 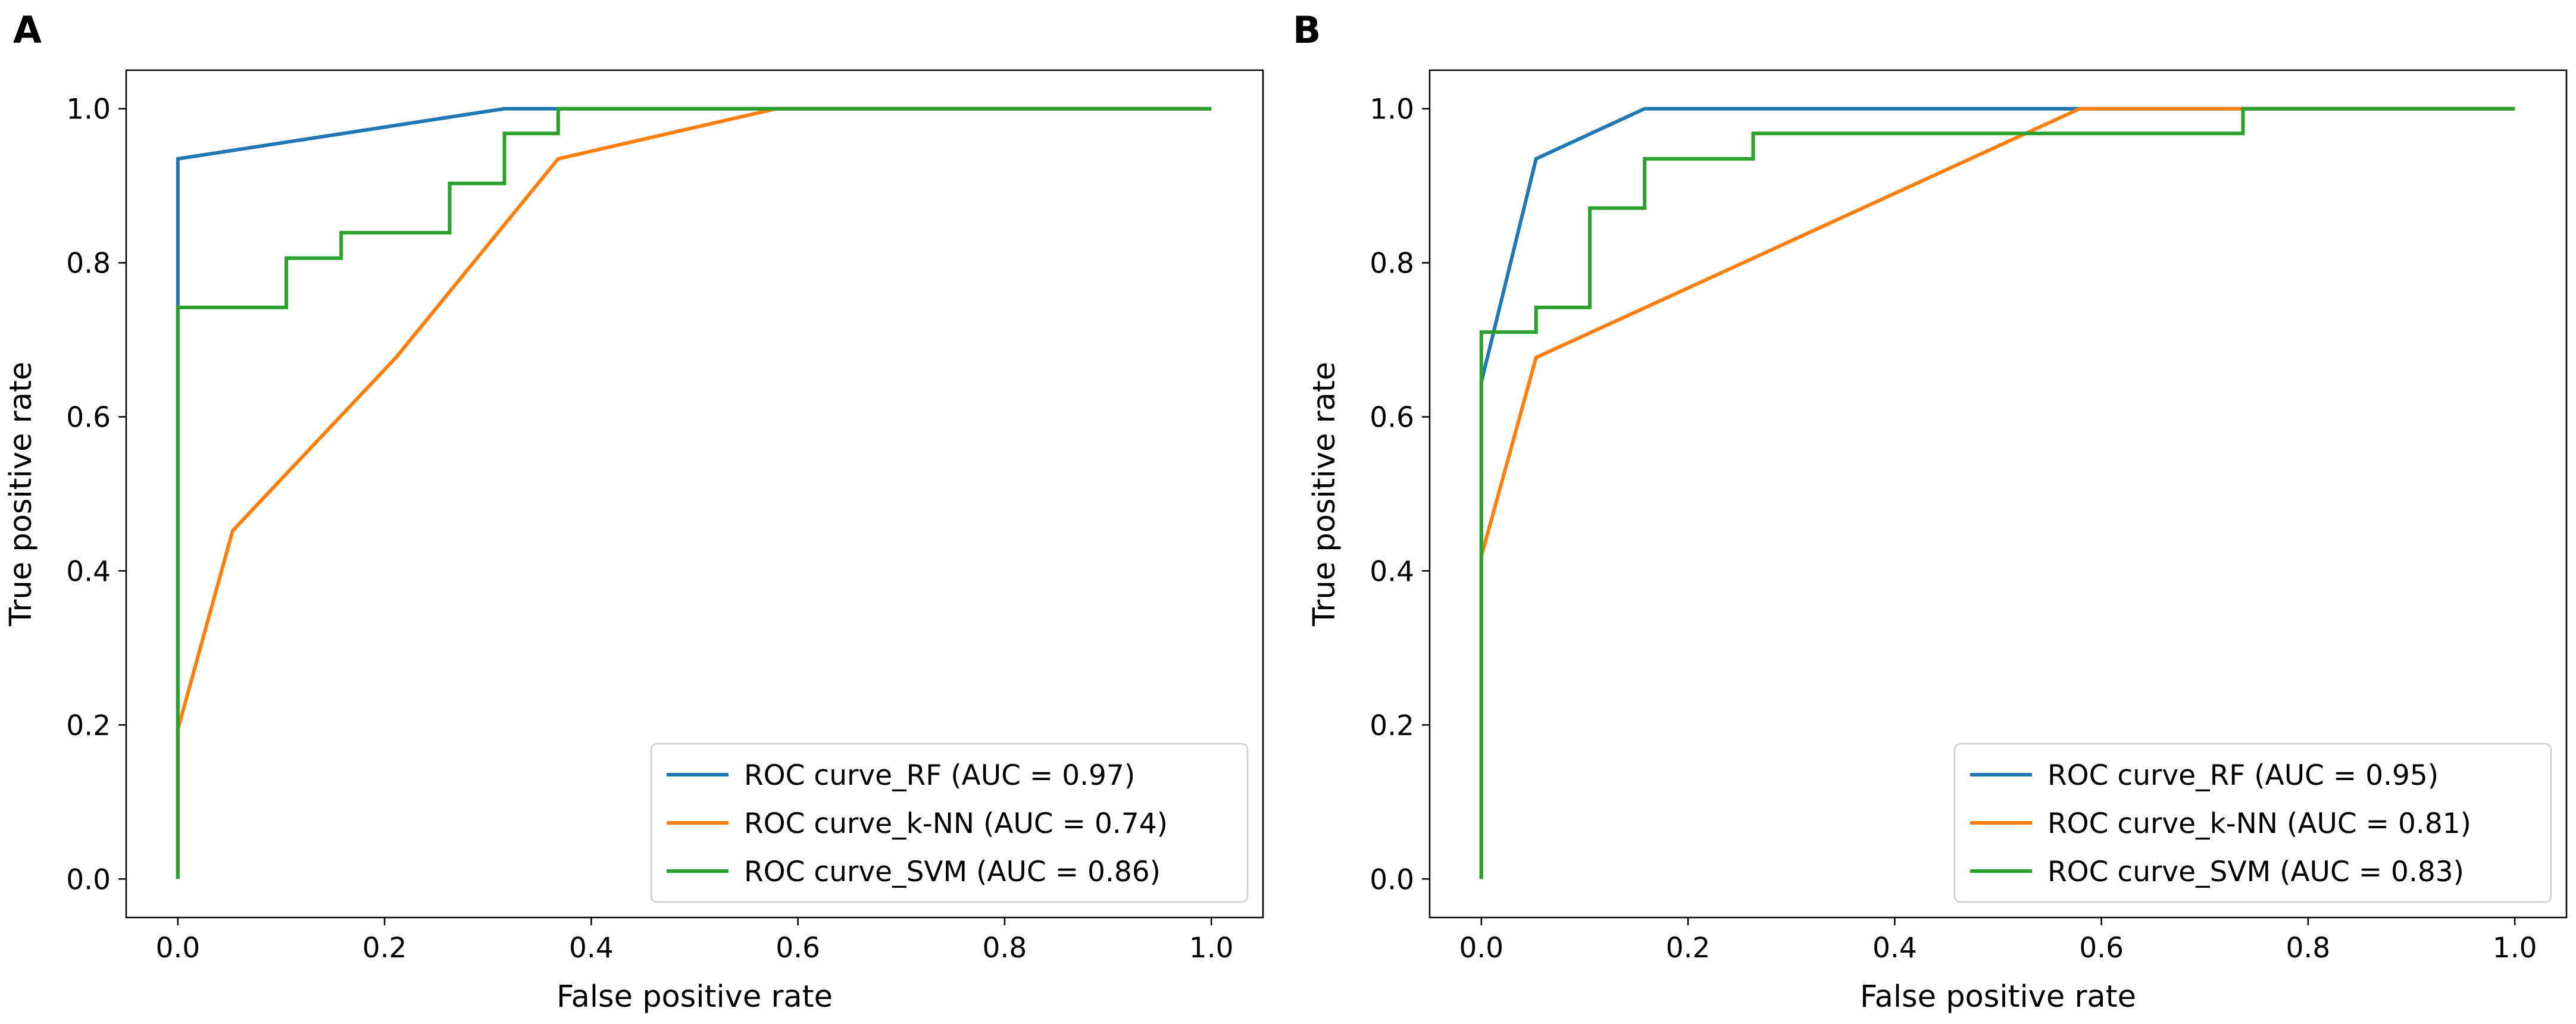 I want to click on legend-label-svm: ROC curve_SVM (AUC = 0.83), so click(x=2255, y=872).